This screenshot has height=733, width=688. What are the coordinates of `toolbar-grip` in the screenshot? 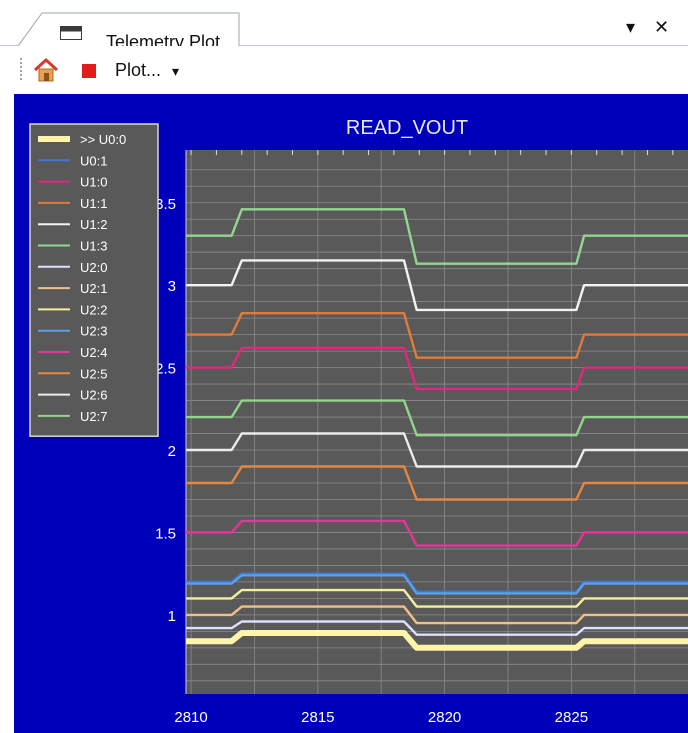 It's located at (21, 70).